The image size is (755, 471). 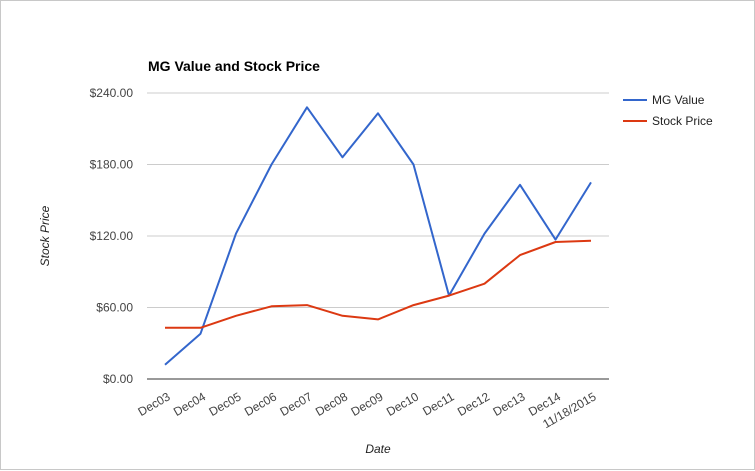 I want to click on legend-label: Stock Price, so click(x=682, y=121).